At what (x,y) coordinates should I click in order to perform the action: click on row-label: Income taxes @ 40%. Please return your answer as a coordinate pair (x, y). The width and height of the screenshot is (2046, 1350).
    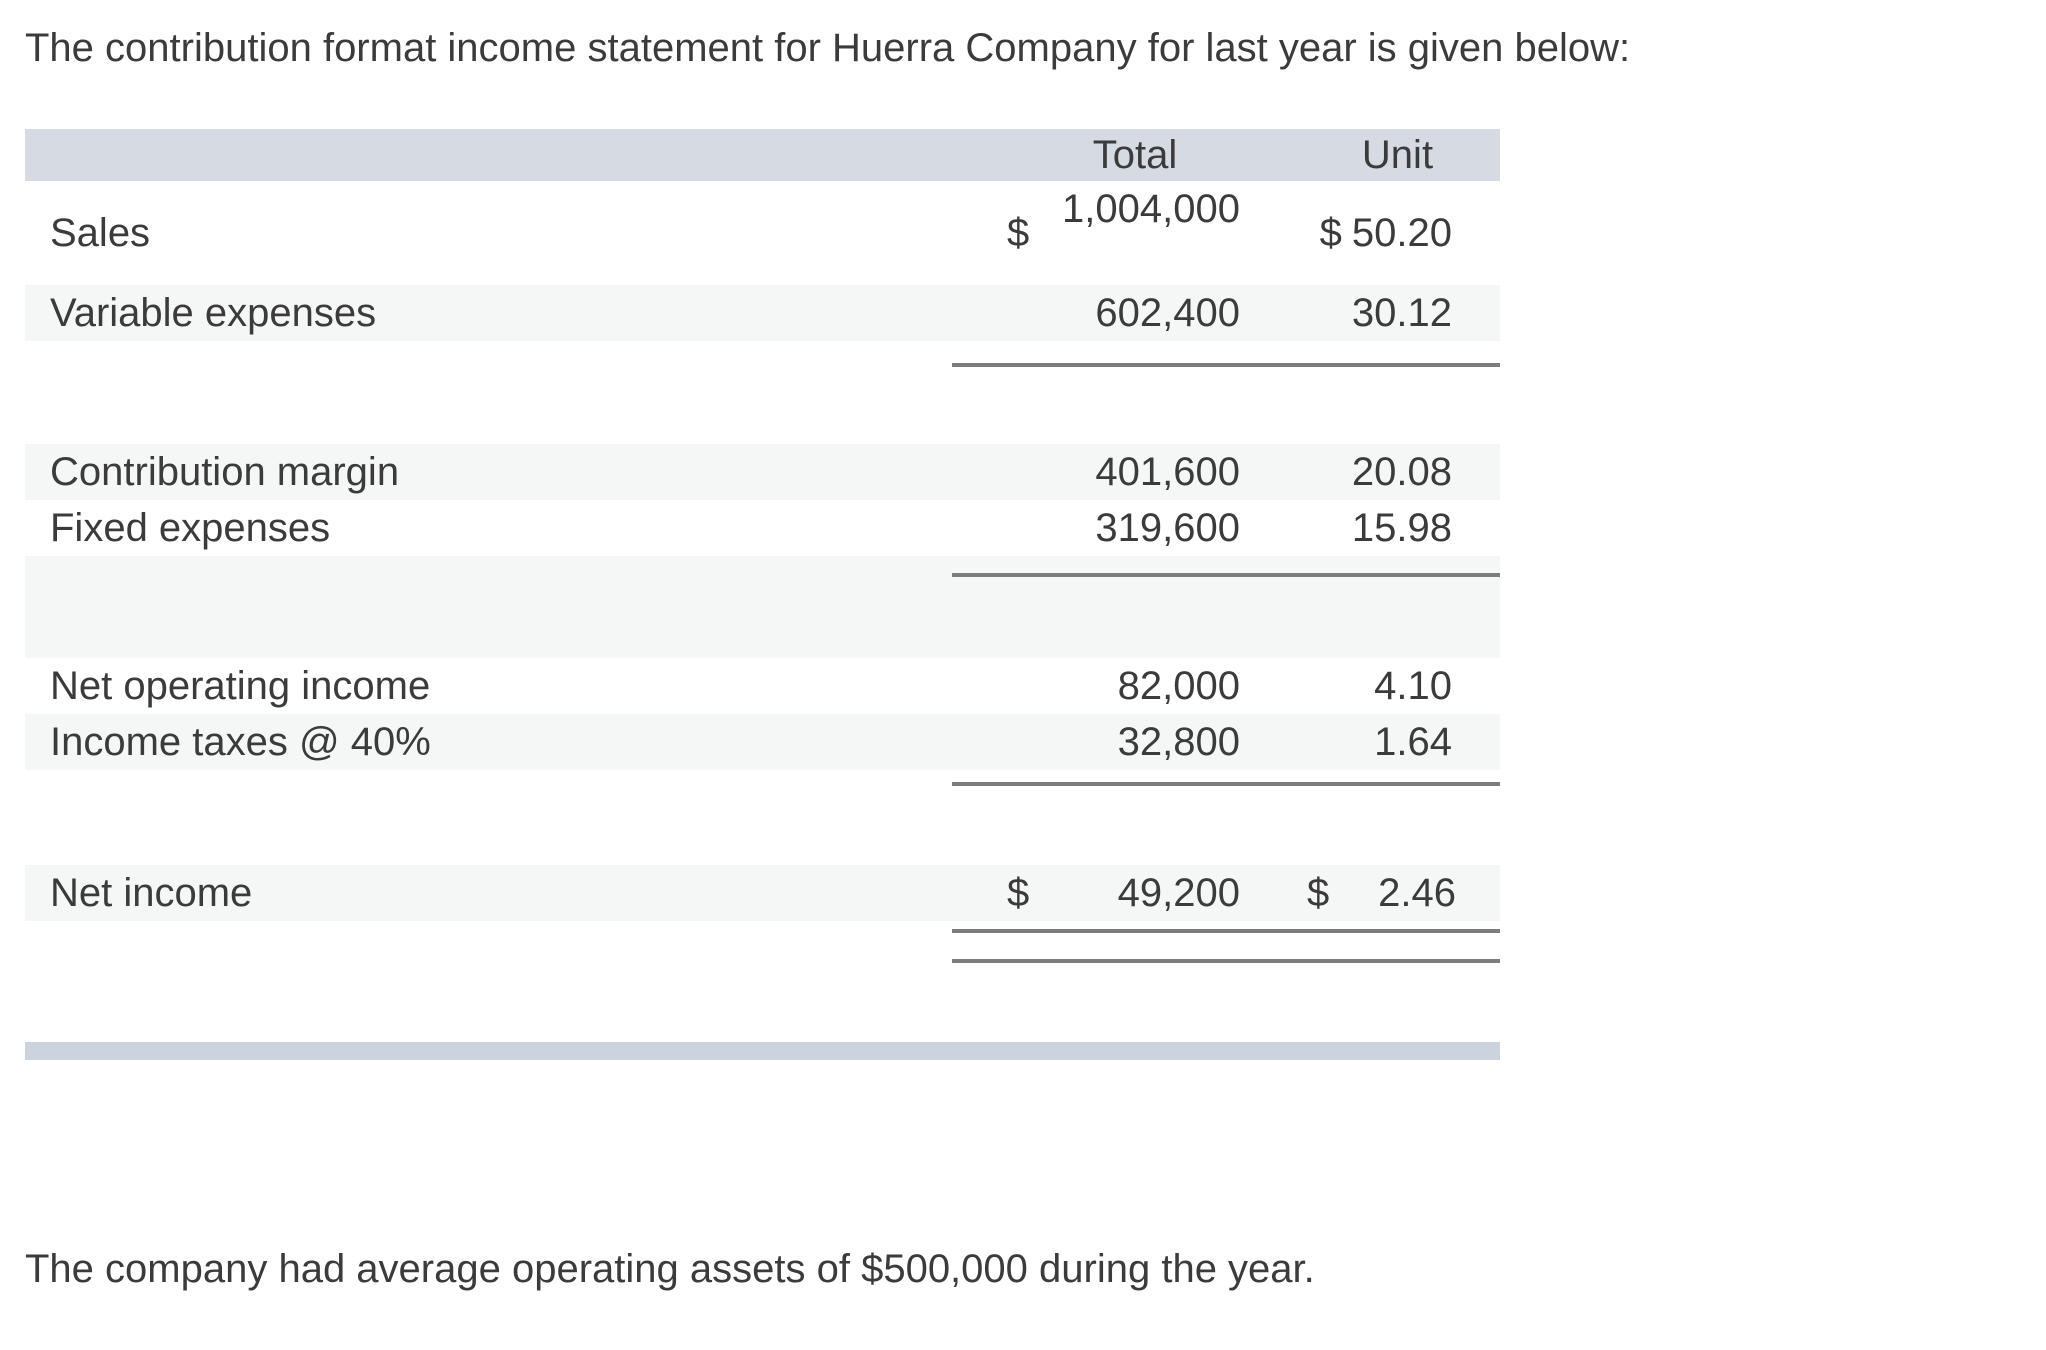
    Looking at the image, I should click on (240, 741).